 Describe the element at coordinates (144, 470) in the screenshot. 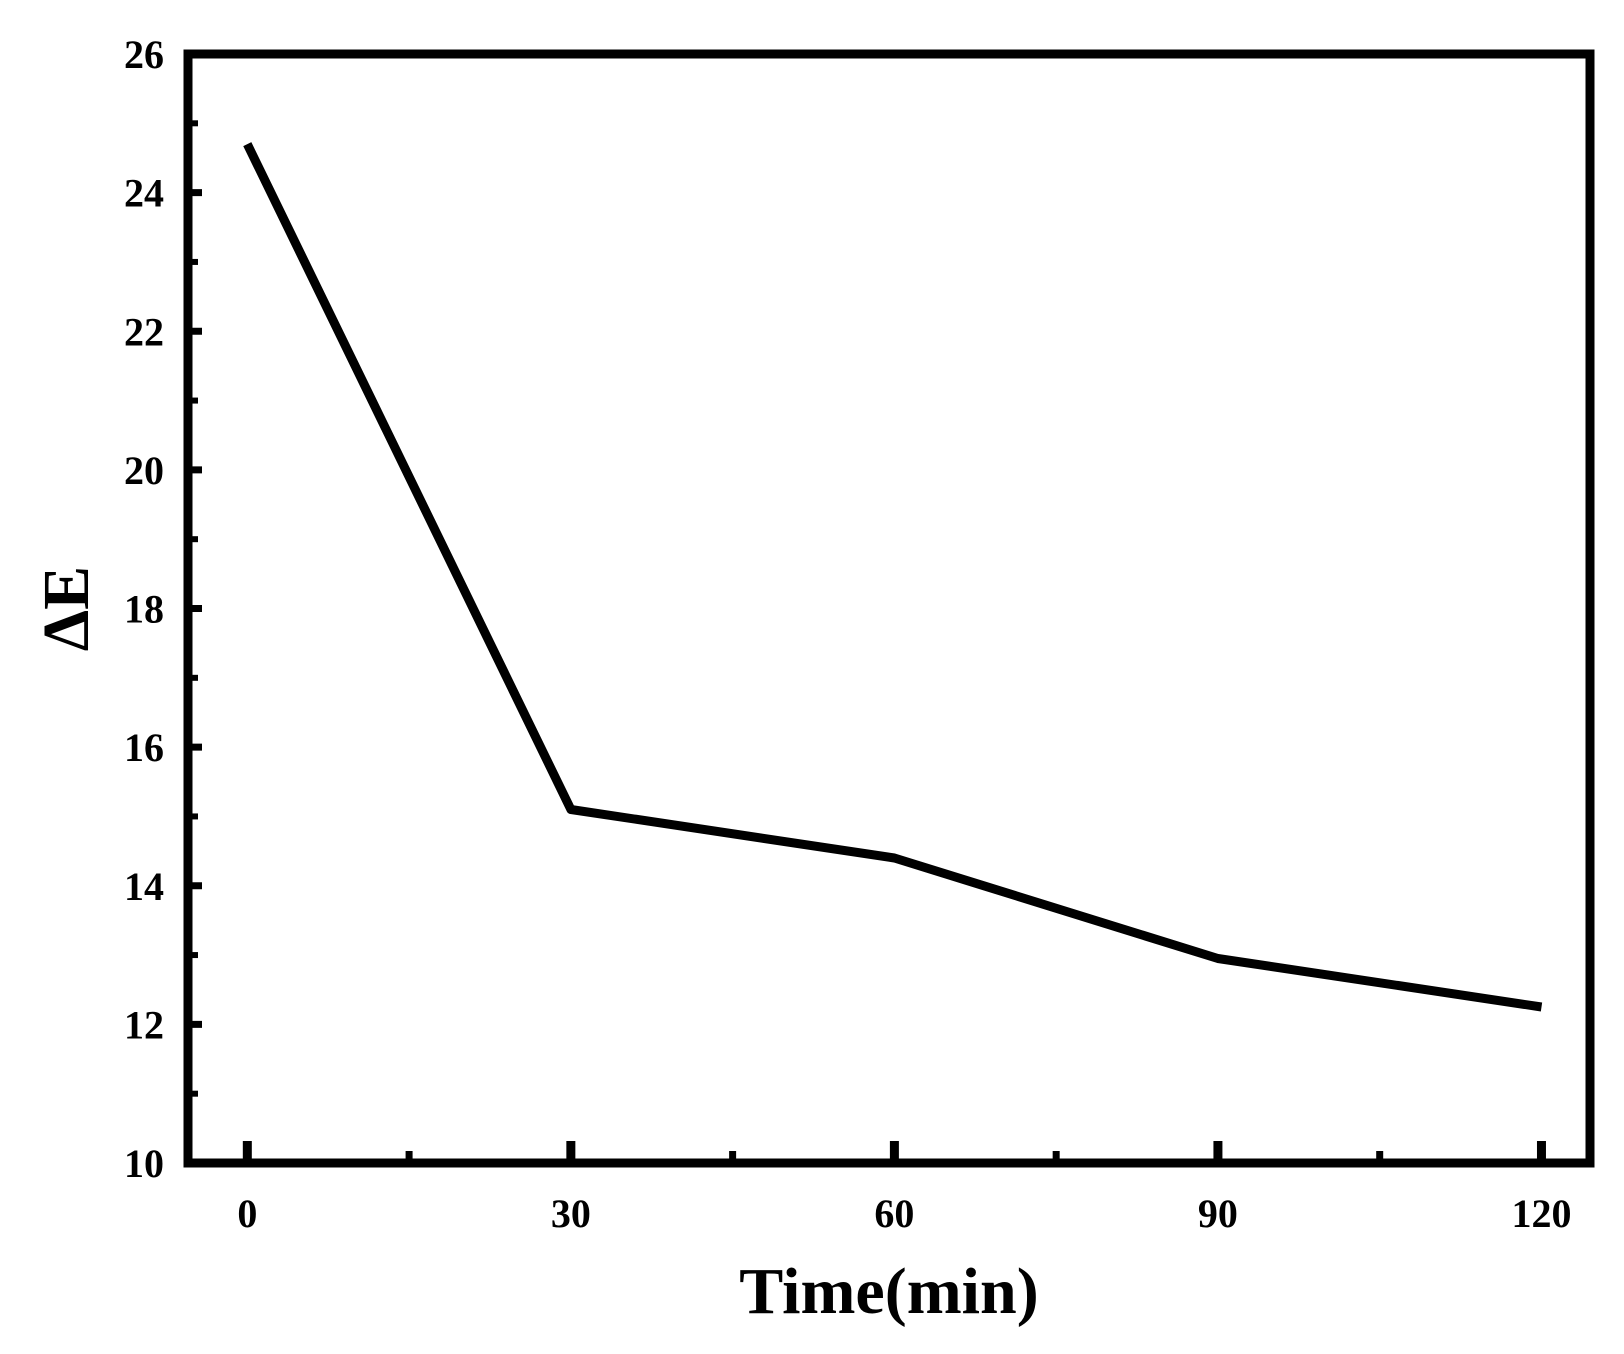

I see `y-tick-label: 20` at that location.